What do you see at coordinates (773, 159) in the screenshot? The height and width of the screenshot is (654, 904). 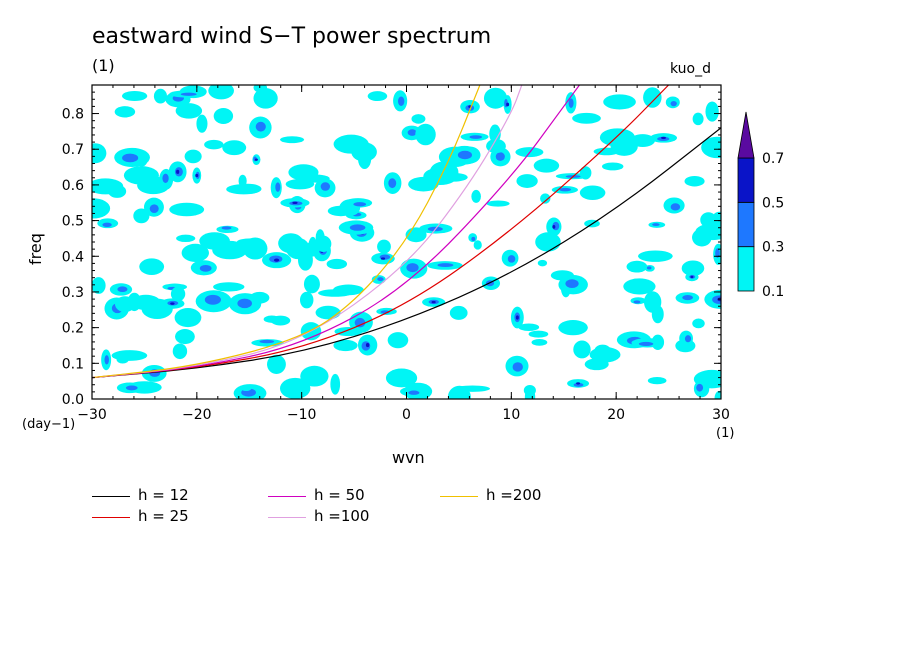 I see `colorbar-label: 0.7` at bounding box center [773, 159].